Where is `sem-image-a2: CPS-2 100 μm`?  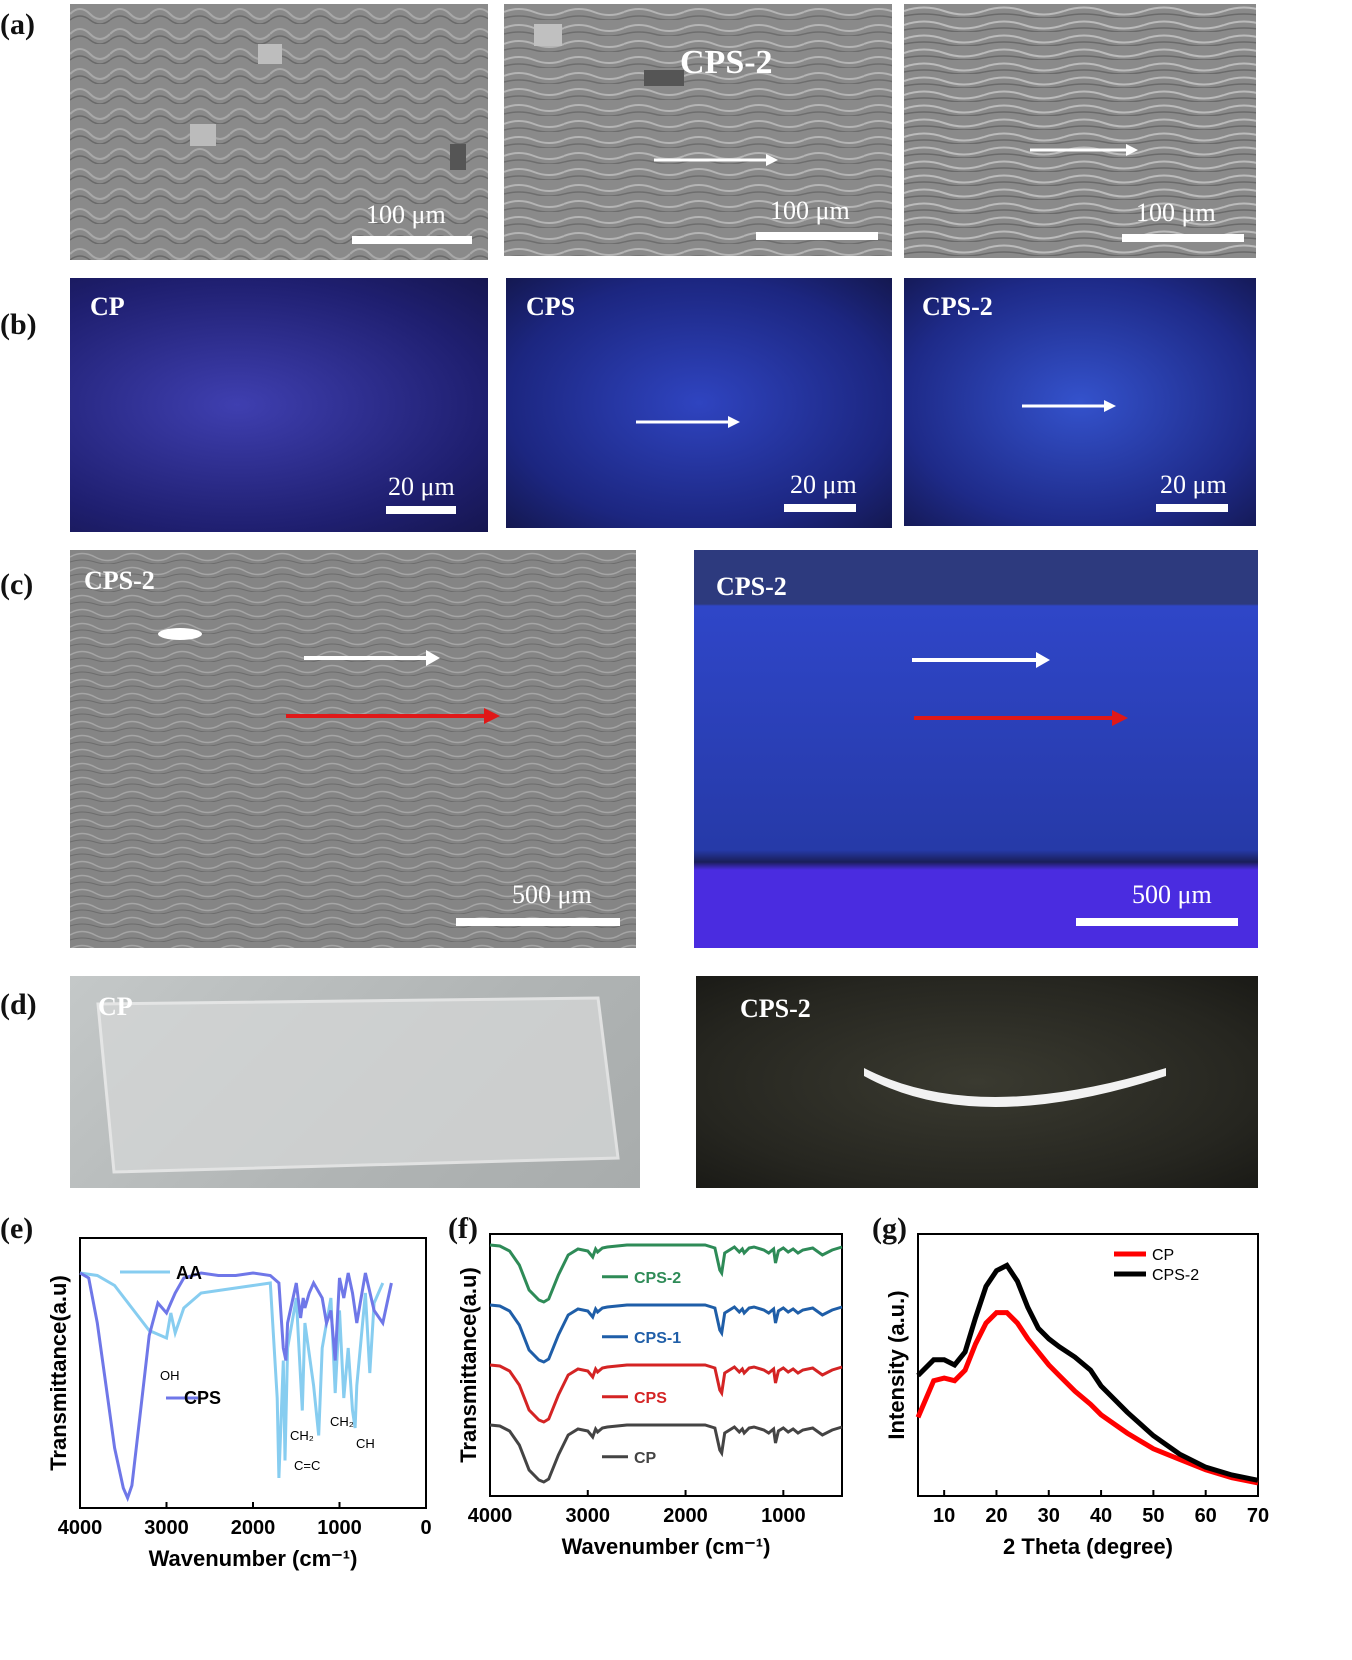
sem-image-a2: CPS-2 100 μm is located at coordinates (698, 130).